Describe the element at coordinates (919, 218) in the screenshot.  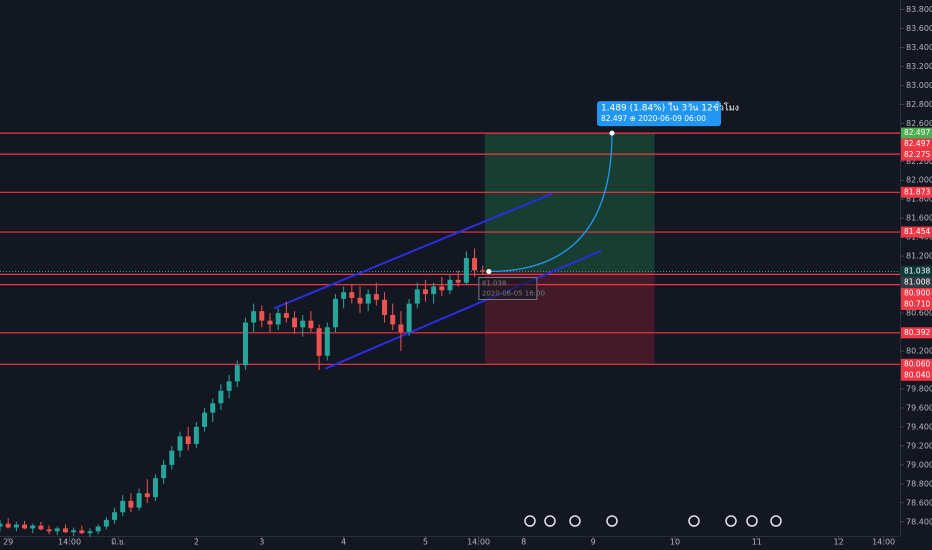
I see `y-tick-label: 81.600` at that location.